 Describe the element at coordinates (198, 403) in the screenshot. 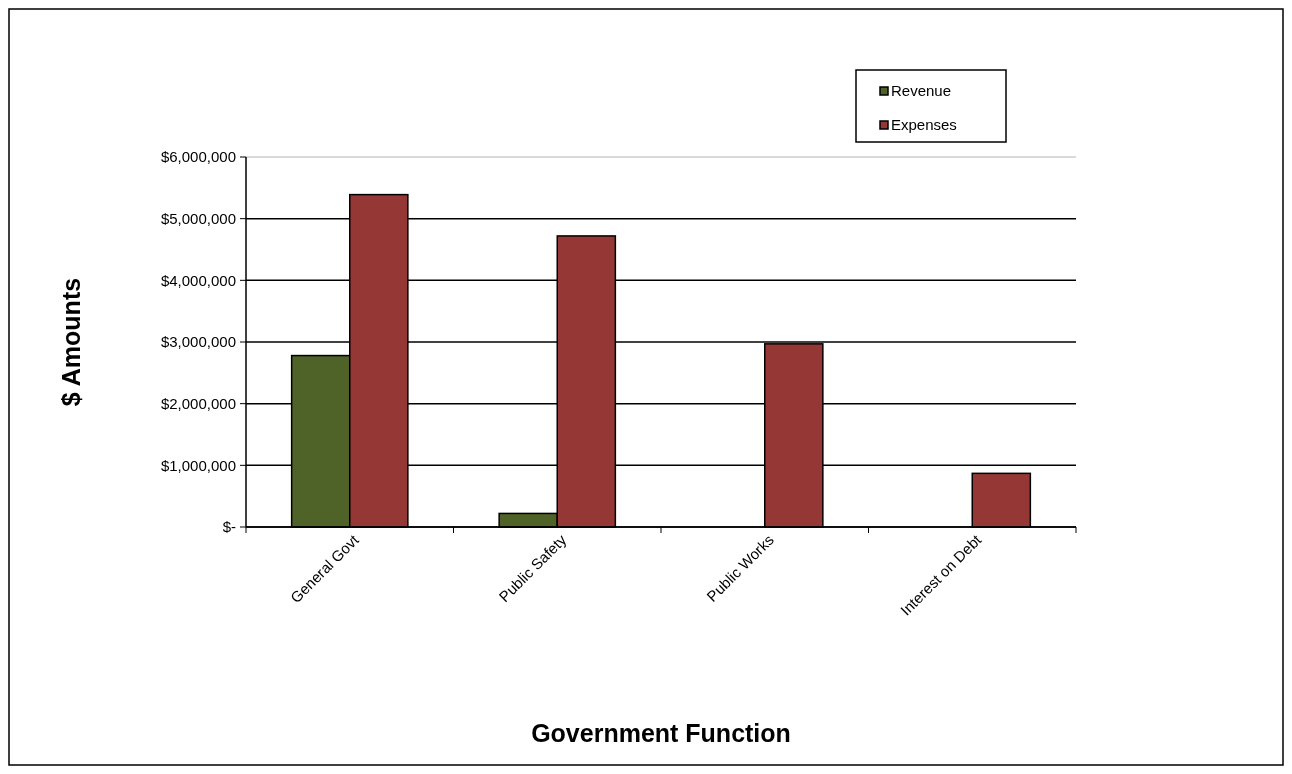

I see `y-tick-label: $2,000,000` at that location.